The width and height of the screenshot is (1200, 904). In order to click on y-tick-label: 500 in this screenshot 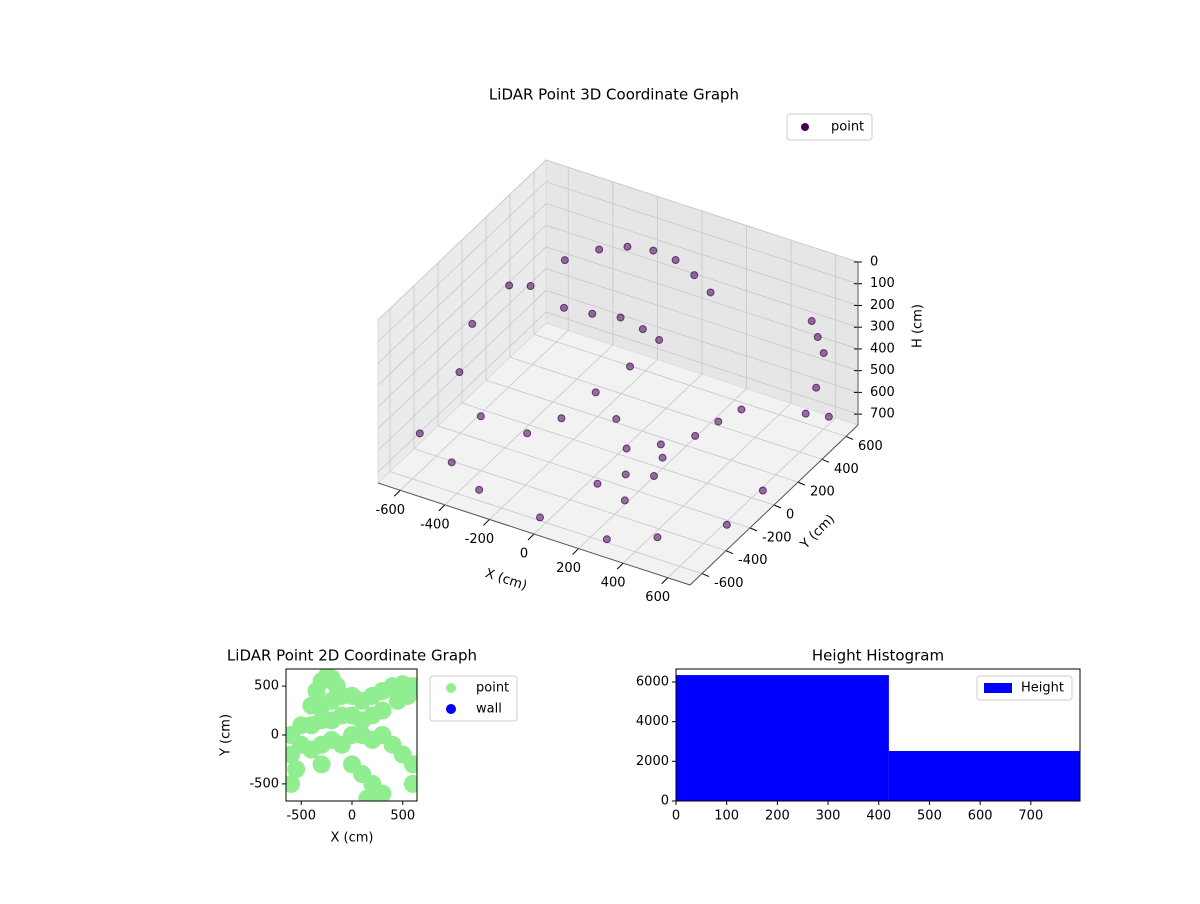, I will do `click(266, 686)`.